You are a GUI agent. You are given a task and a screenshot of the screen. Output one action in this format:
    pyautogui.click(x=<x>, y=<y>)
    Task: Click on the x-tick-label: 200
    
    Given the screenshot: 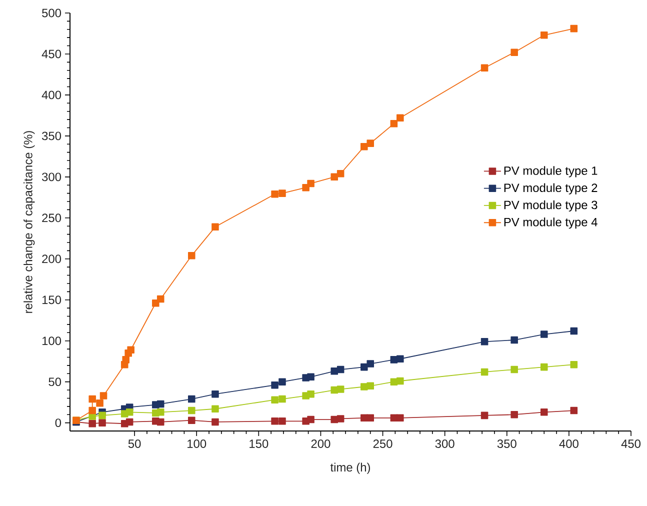 What is the action you would take?
    pyautogui.click(x=320, y=444)
    